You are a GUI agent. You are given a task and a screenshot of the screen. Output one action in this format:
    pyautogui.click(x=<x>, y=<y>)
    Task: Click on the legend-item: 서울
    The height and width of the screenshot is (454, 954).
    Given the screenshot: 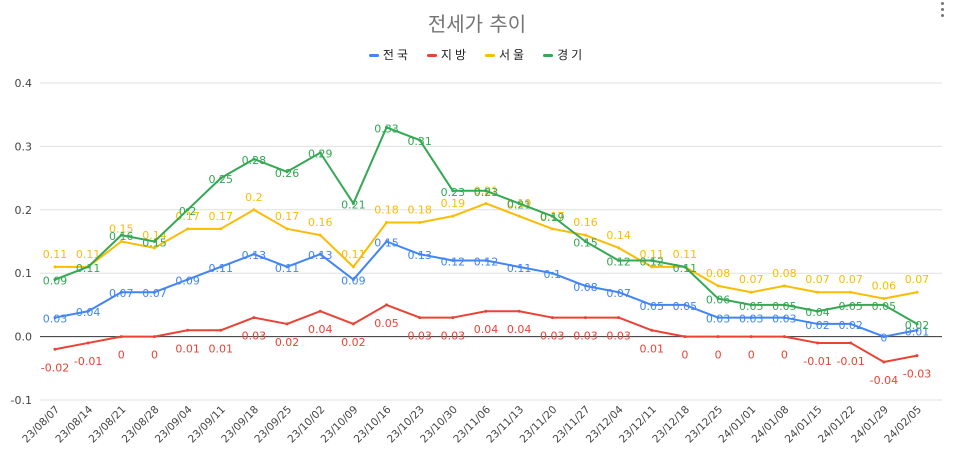 What is the action you would take?
    pyautogui.click(x=506, y=54)
    